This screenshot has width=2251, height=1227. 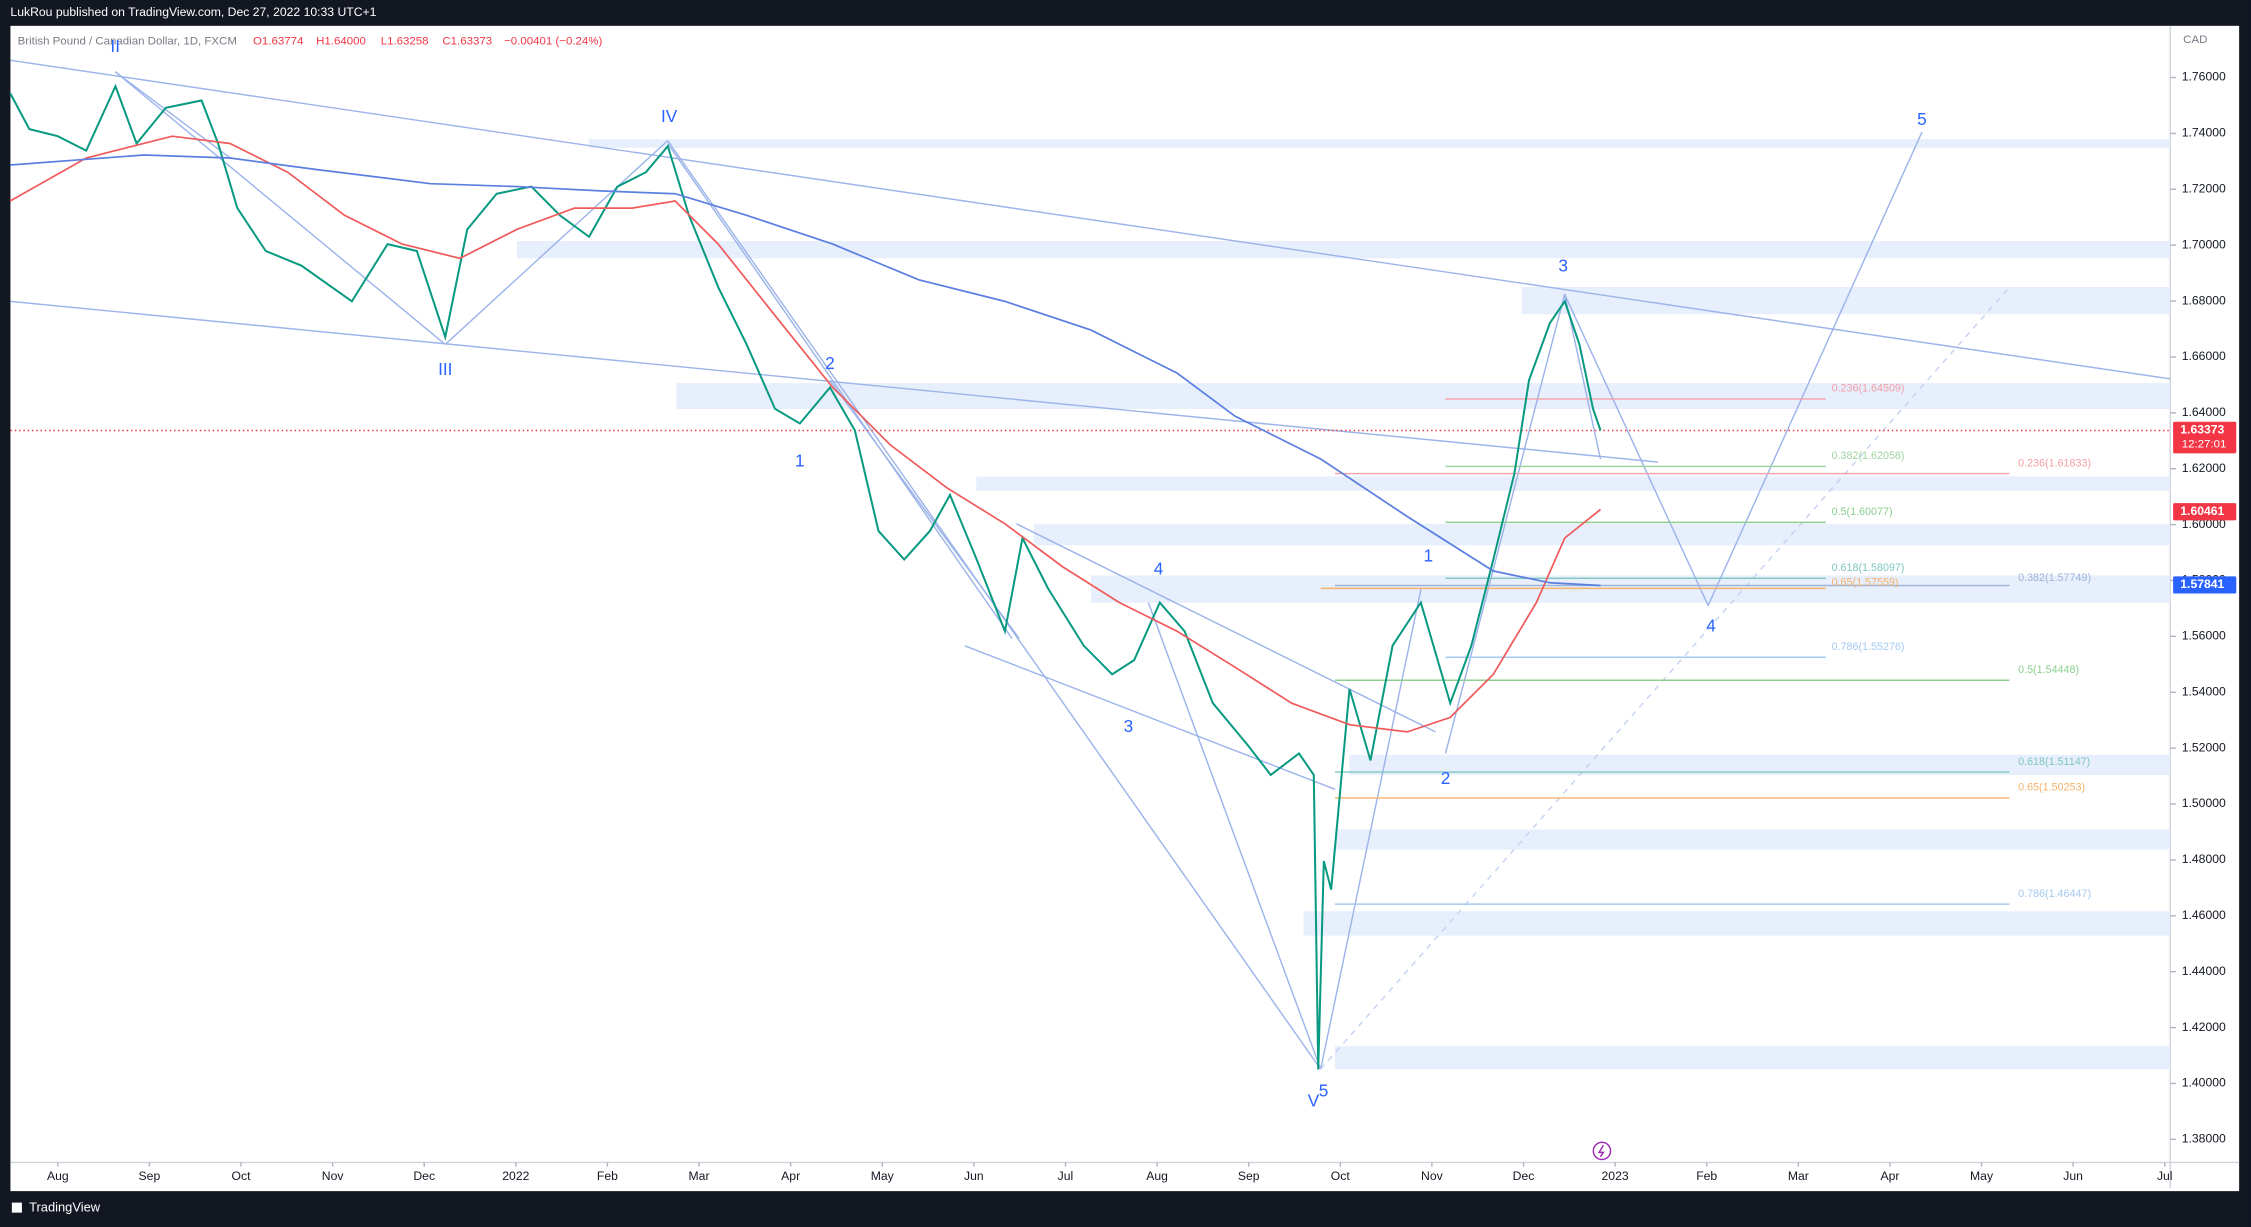 What do you see at coordinates (1862, 512) in the screenshot?
I see `fib-label: 0.5(1.60077)` at bounding box center [1862, 512].